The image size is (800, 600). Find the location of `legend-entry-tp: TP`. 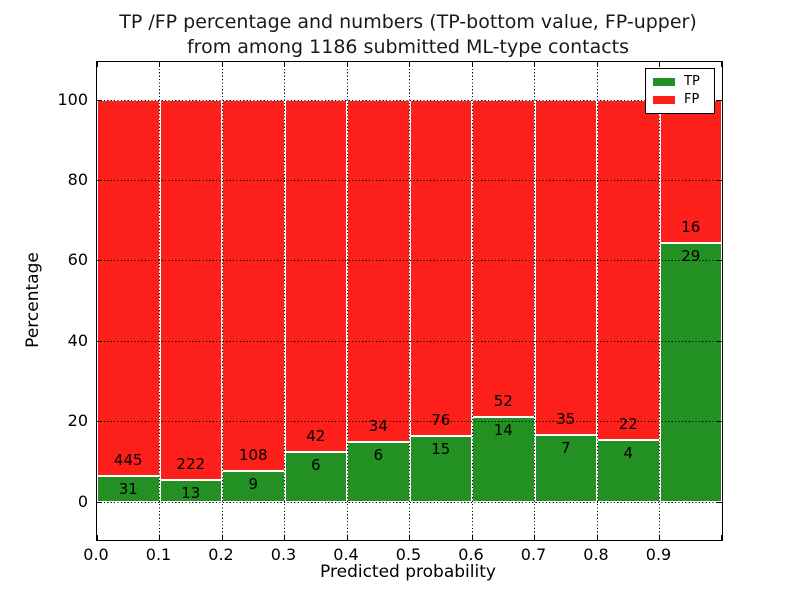

legend-entry-tp: TP is located at coordinates (680, 82).